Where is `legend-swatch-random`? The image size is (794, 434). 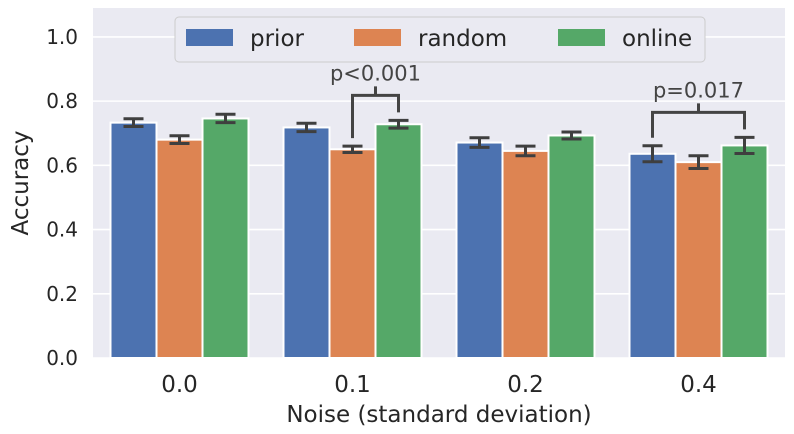 legend-swatch-random is located at coordinates (377, 37).